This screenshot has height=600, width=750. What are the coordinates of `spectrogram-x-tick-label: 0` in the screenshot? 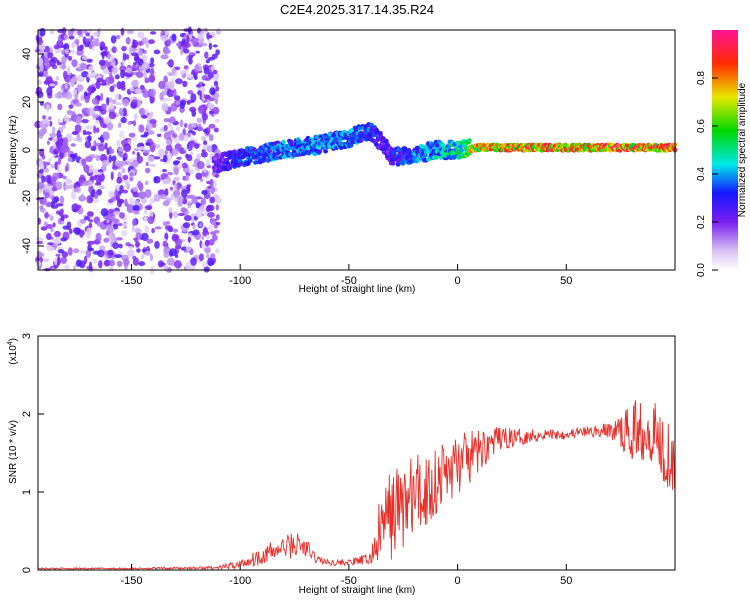 It's located at (458, 281).